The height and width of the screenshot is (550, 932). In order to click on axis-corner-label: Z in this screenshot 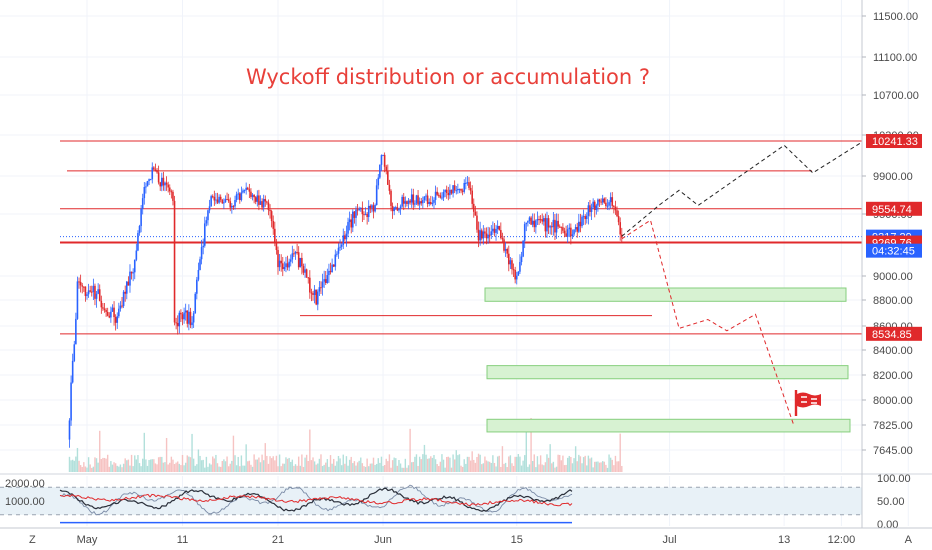, I will do `click(32, 540)`.